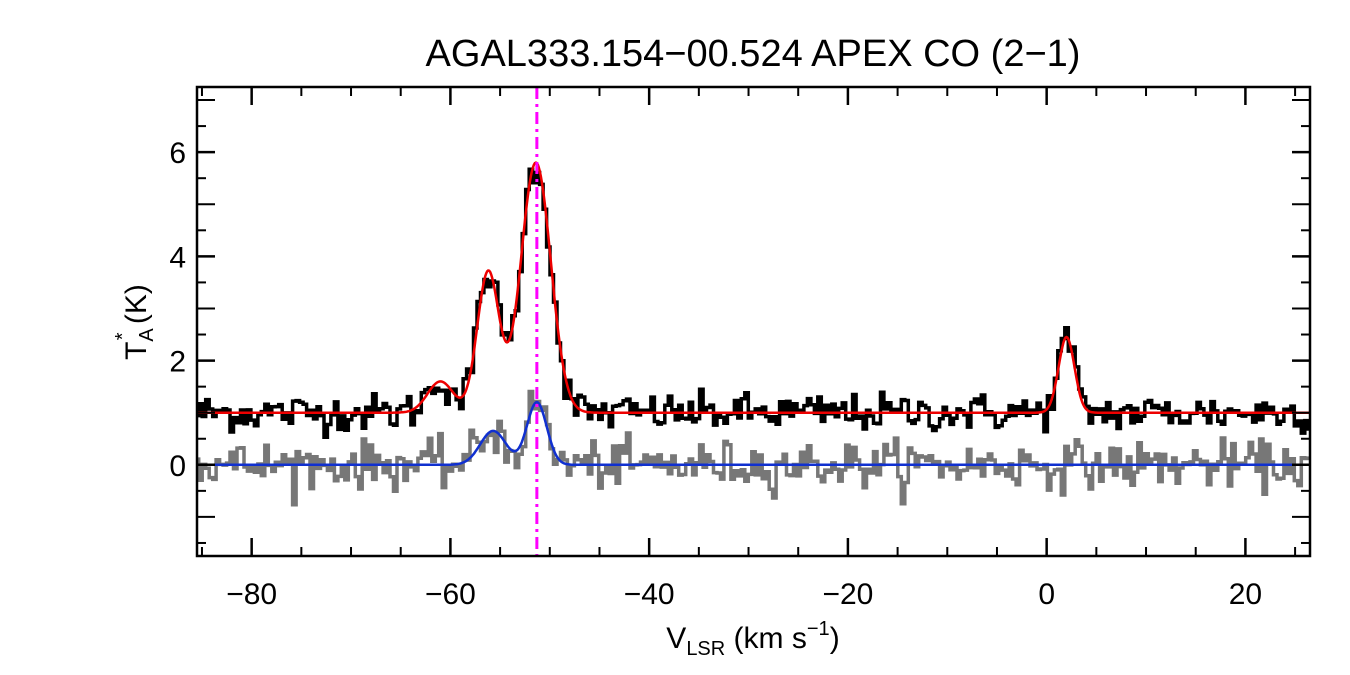  What do you see at coordinates (251, 594) in the screenshot?
I see `x-tick-label: −80` at bounding box center [251, 594].